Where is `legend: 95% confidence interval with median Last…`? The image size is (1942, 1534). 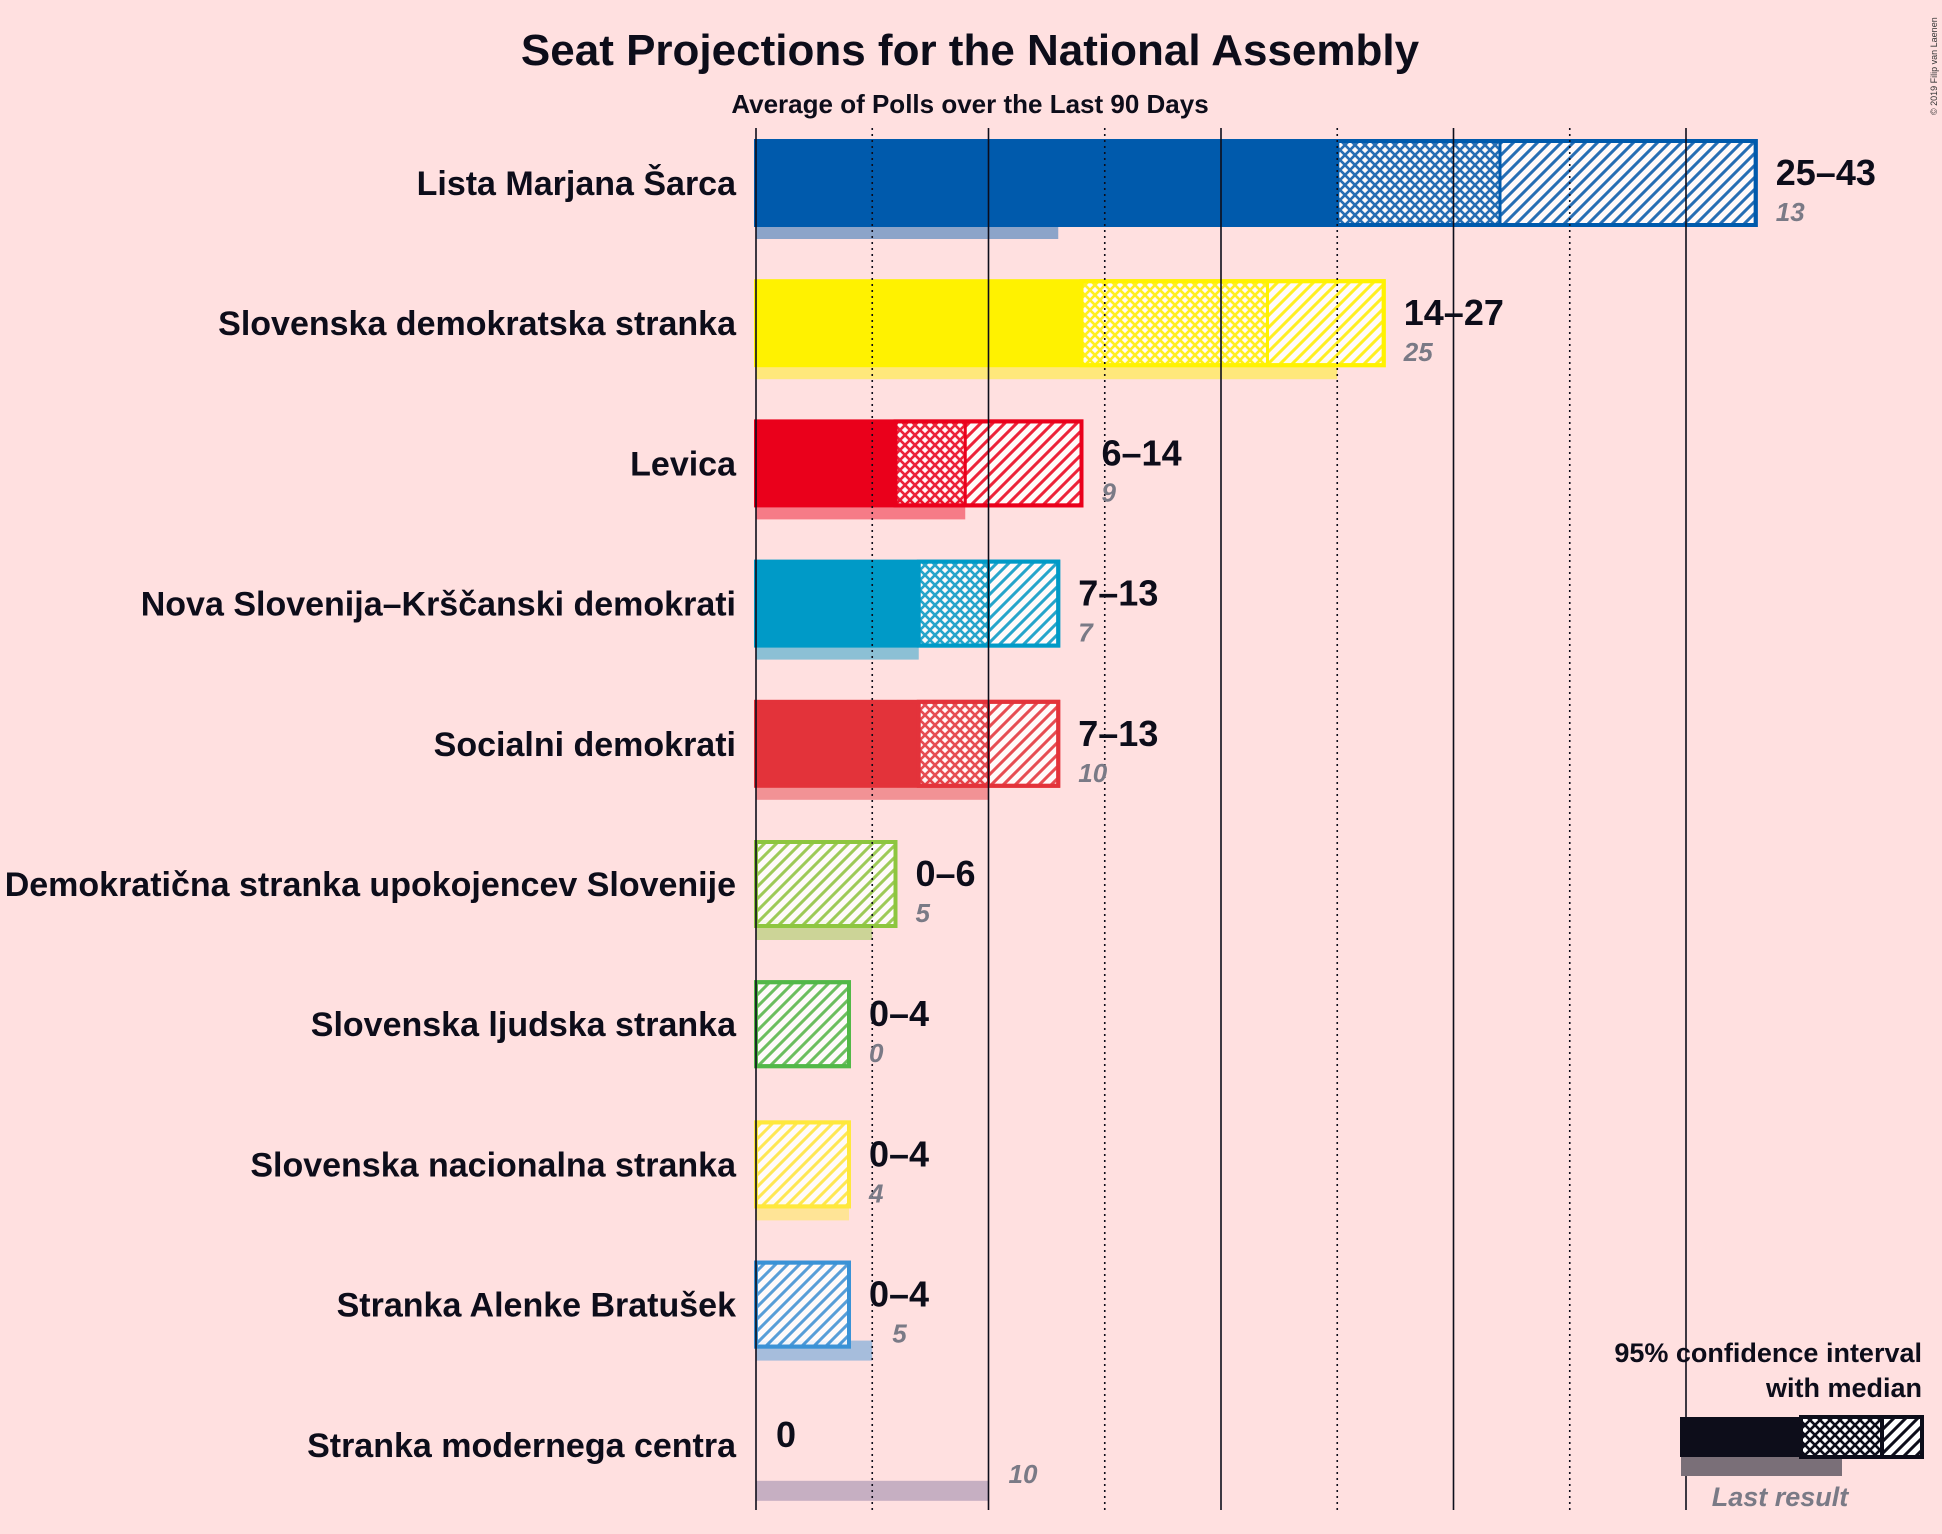 legend: 95% confidence interval with median Last… is located at coordinates (1769, 1425).